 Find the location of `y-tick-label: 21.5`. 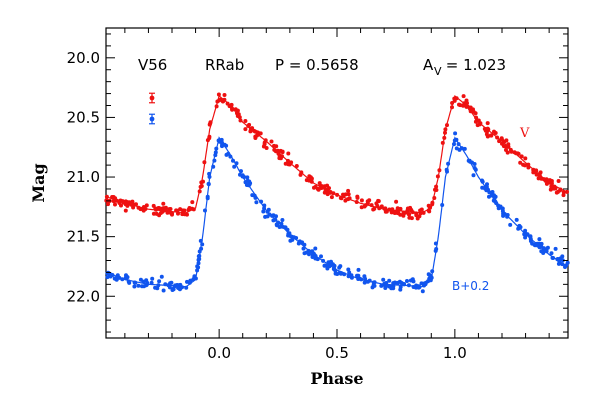

y-tick-label: 21.5 is located at coordinates (83, 237).